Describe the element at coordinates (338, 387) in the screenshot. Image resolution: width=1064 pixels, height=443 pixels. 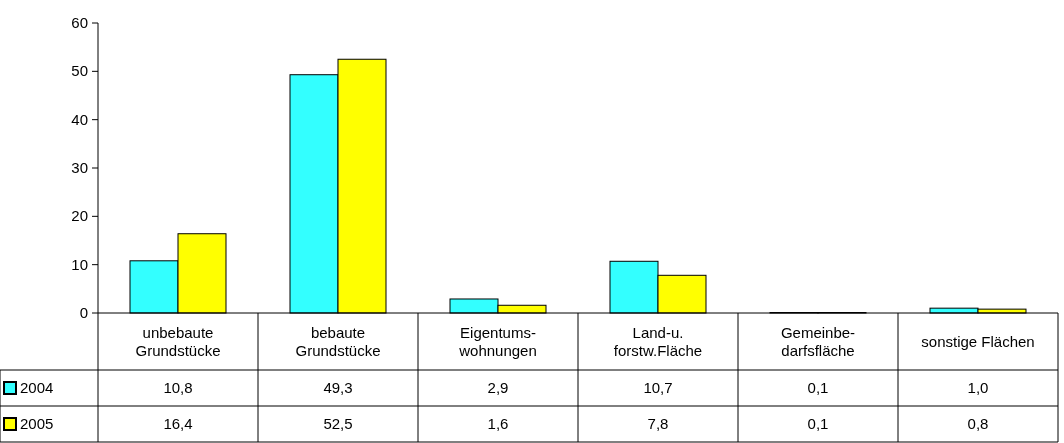
I see `data-label: 49,3` at that location.